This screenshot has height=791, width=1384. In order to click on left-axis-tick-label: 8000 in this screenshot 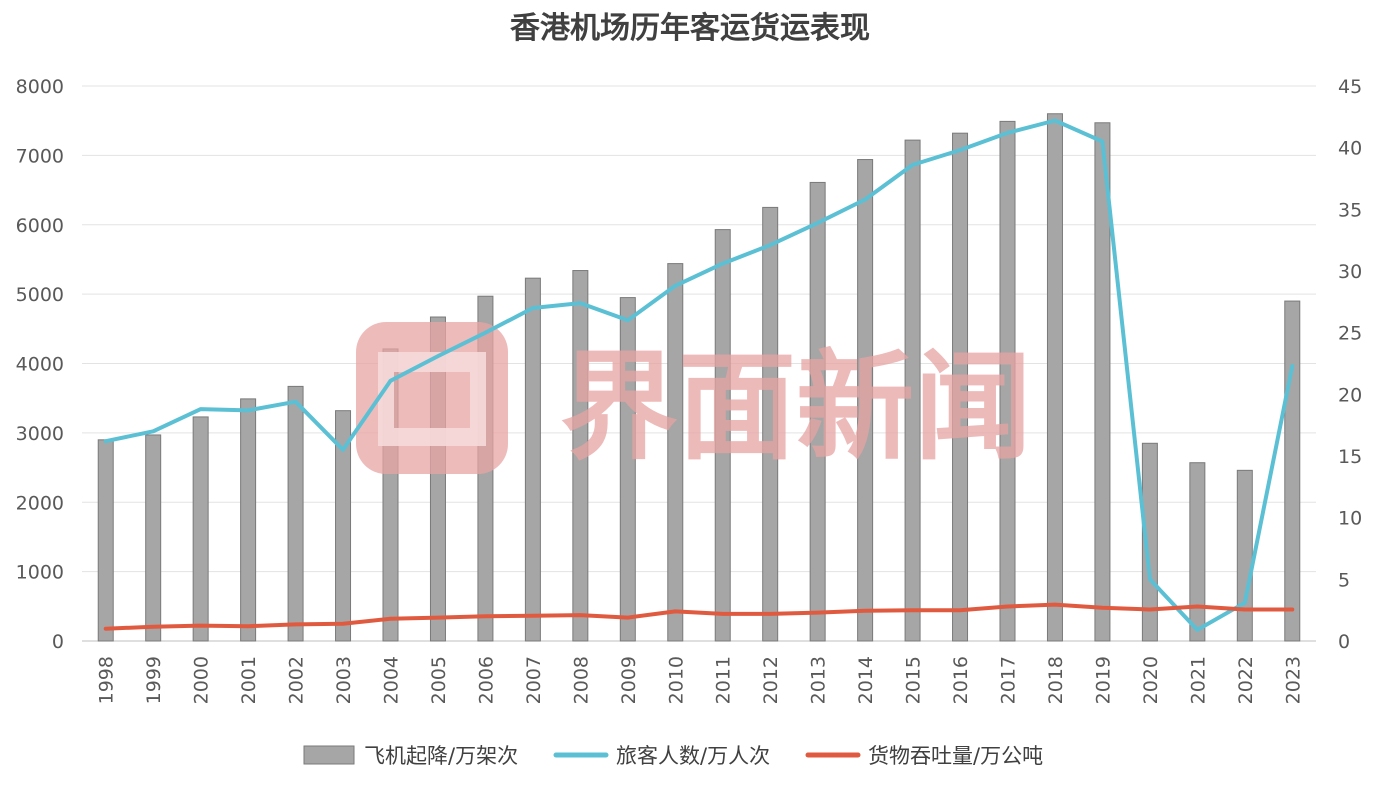, I will do `click(40, 87)`.